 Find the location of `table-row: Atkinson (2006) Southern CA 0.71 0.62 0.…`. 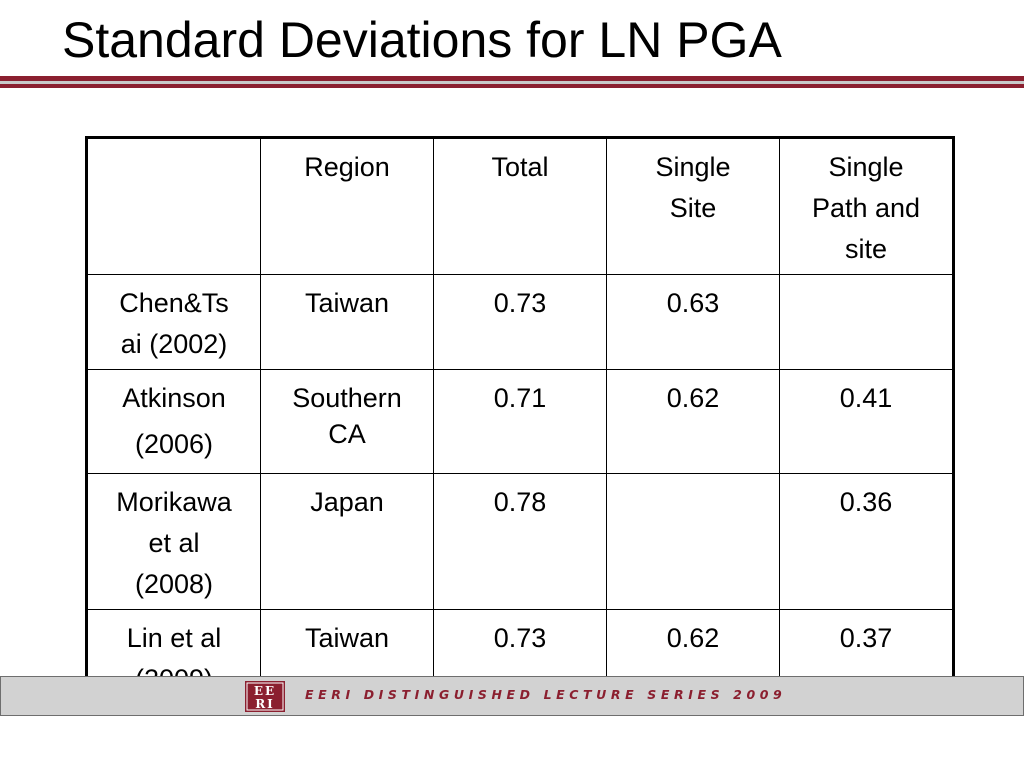

table-row: Atkinson (2006) Southern CA 0.71 0.62 0.… is located at coordinates (520, 421).